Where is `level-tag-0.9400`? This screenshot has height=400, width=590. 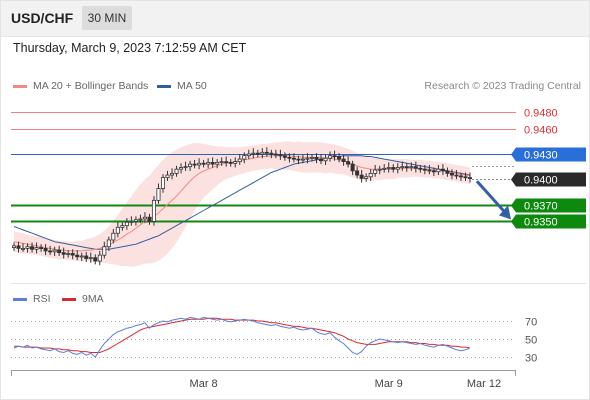 level-tag-0.9400 is located at coordinates (548, 179).